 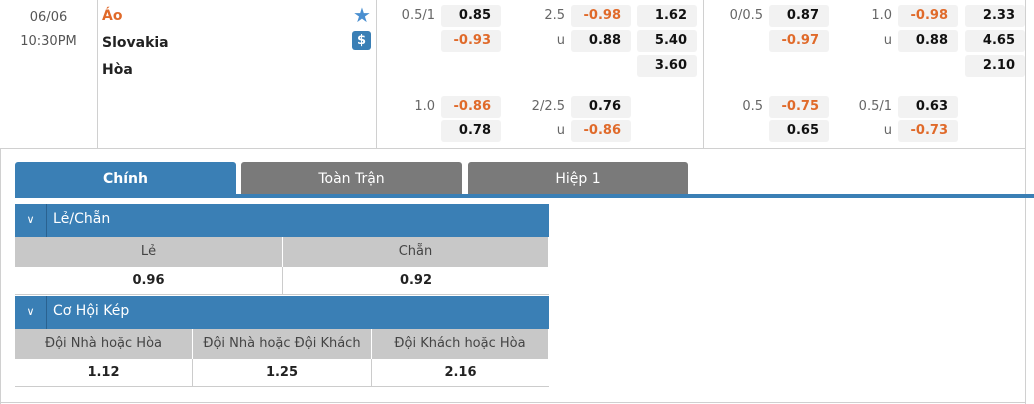 What do you see at coordinates (149, 252) in the screenshot?
I see `col-header: Lẻ` at bounding box center [149, 252].